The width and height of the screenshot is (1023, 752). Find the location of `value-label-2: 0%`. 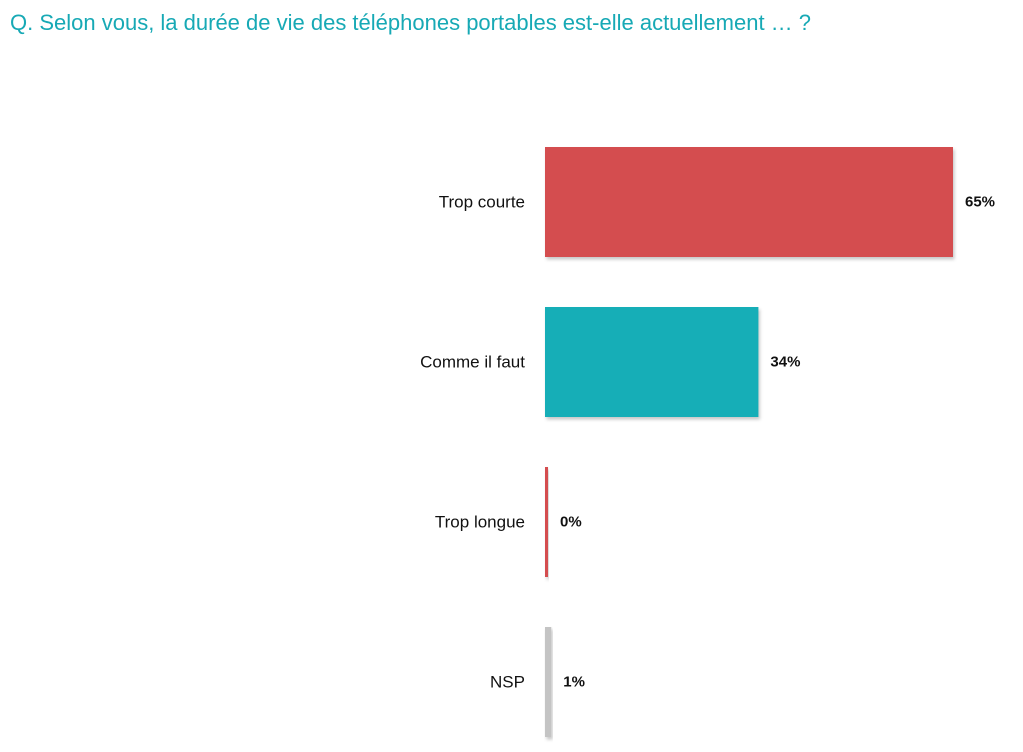

value-label-2: 0% is located at coordinates (571, 522).